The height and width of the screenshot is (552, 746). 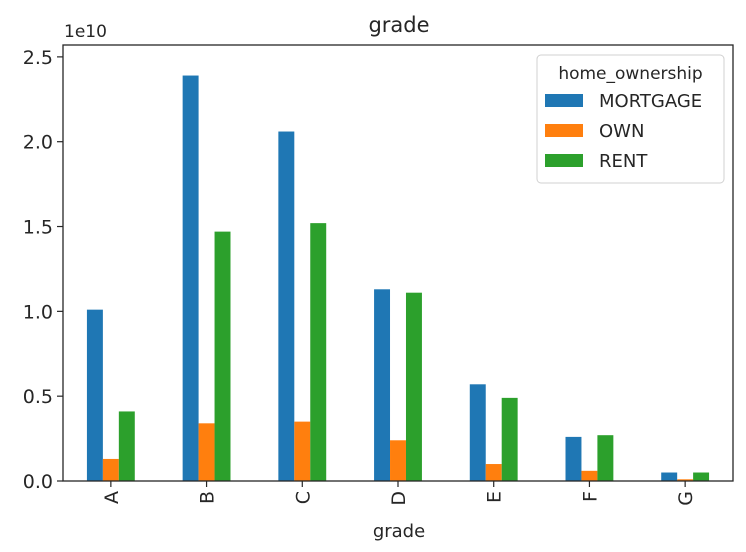 I want to click on bar-own-g, so click(x=685, y=480).